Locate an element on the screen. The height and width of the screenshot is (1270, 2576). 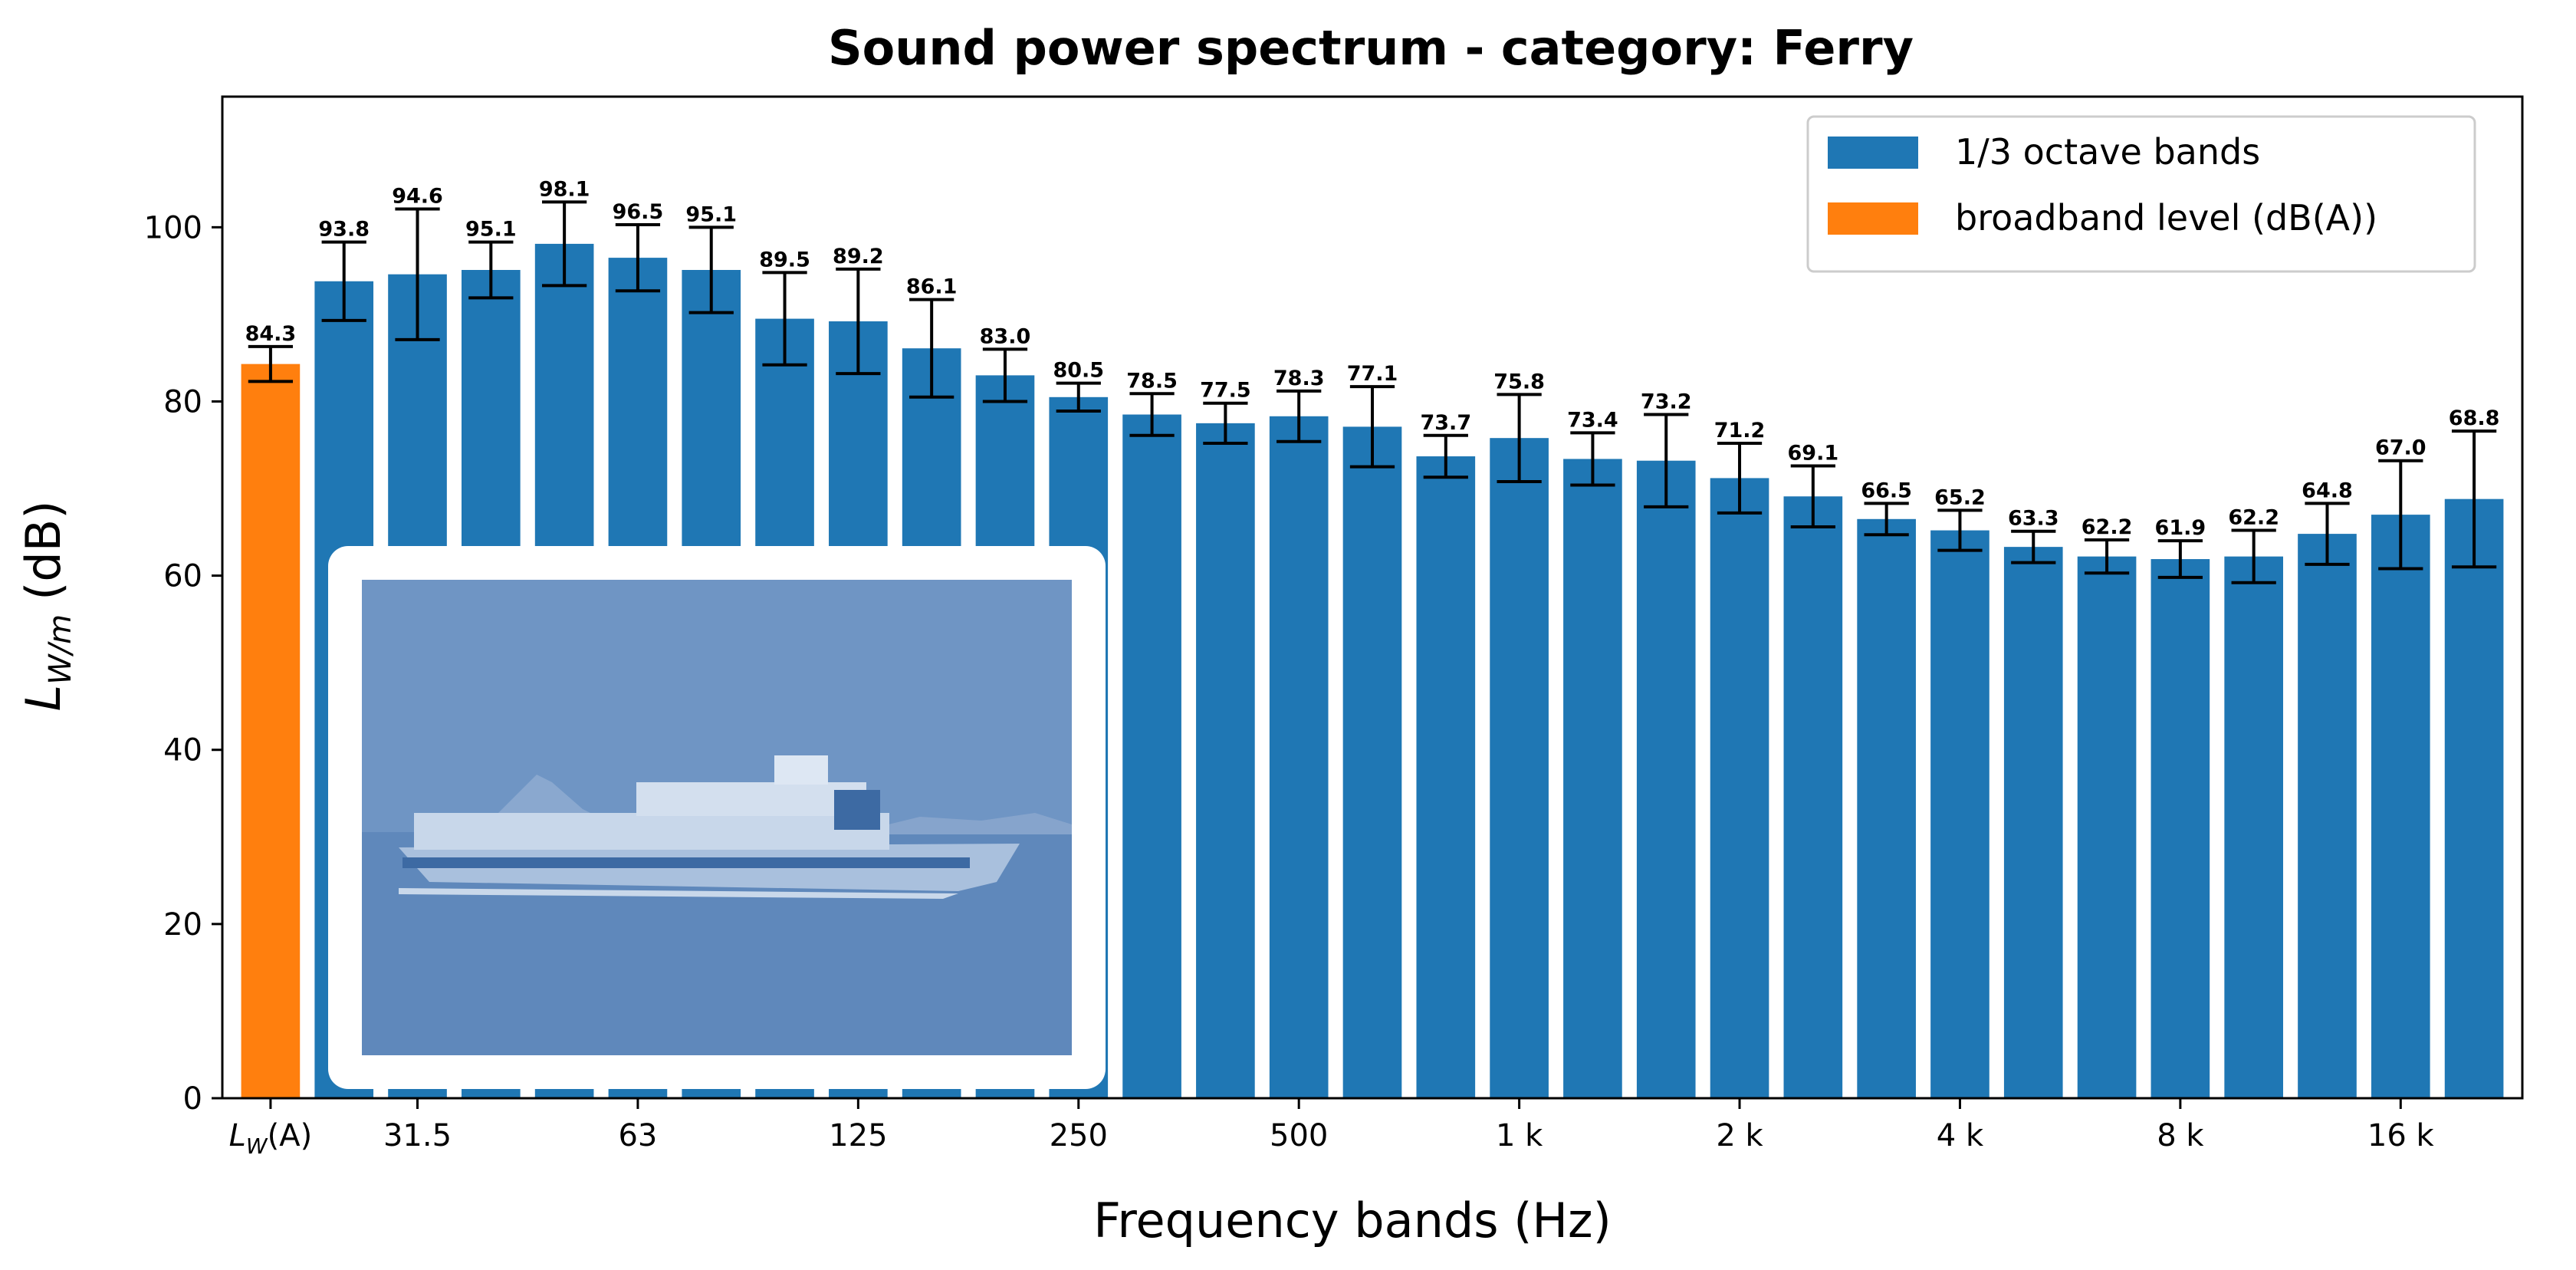
data-label-20: 71.2 is located at coordinates (1740, 431).